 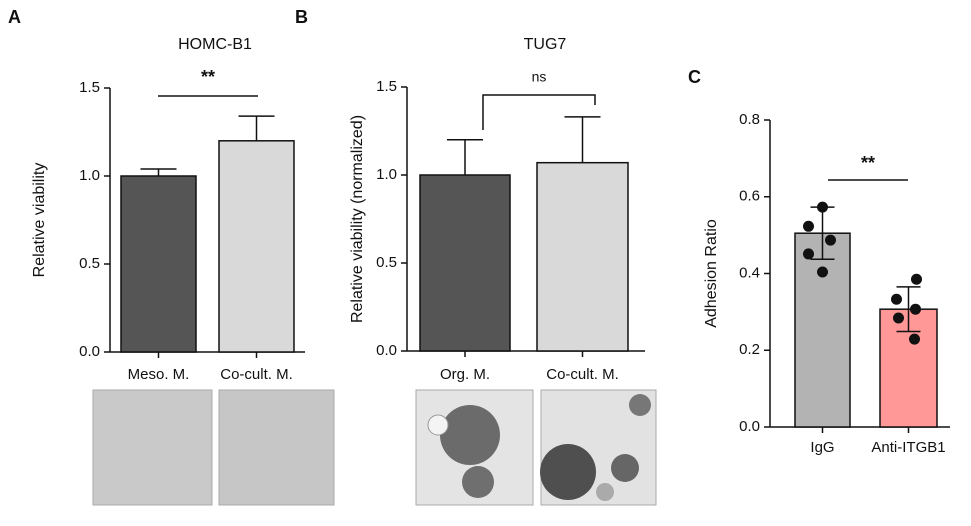 What do you see at coordinates (539, 77) in the screenshot?
I see `significance-label: ns` at bounding box center [539, 77].